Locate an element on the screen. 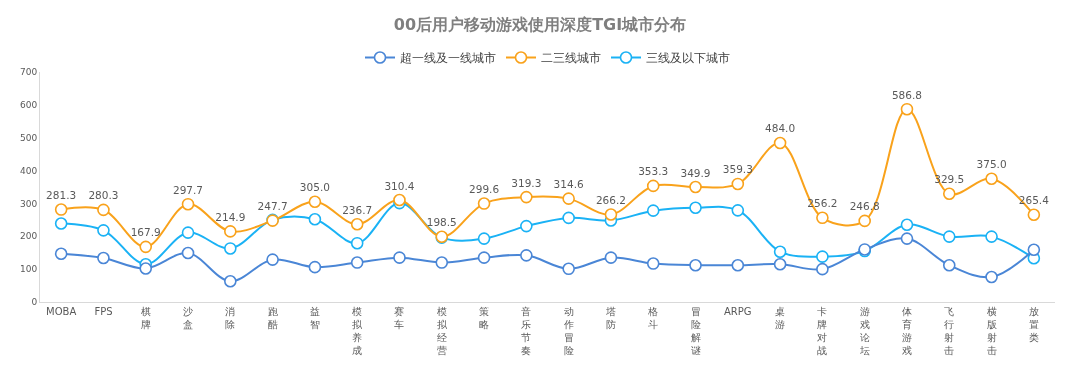 The height and width of the screenshot is (380, 1080). x-tick-label: 飞行射击 is located at coordinates (949, 331).